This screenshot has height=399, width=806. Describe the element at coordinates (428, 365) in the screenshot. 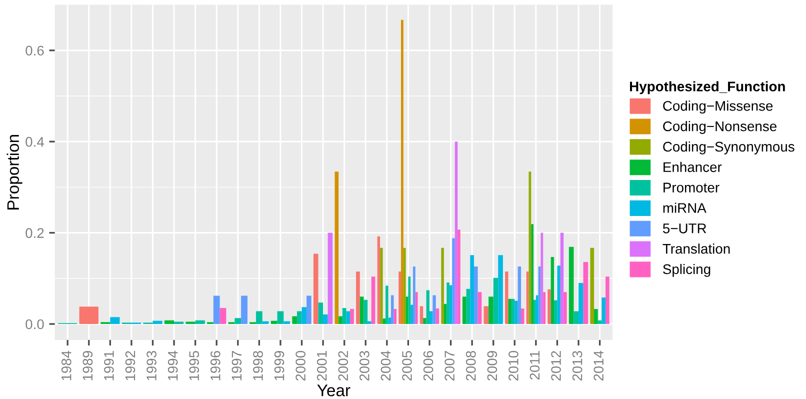

I see `x-tick-label: 2006` at that location.